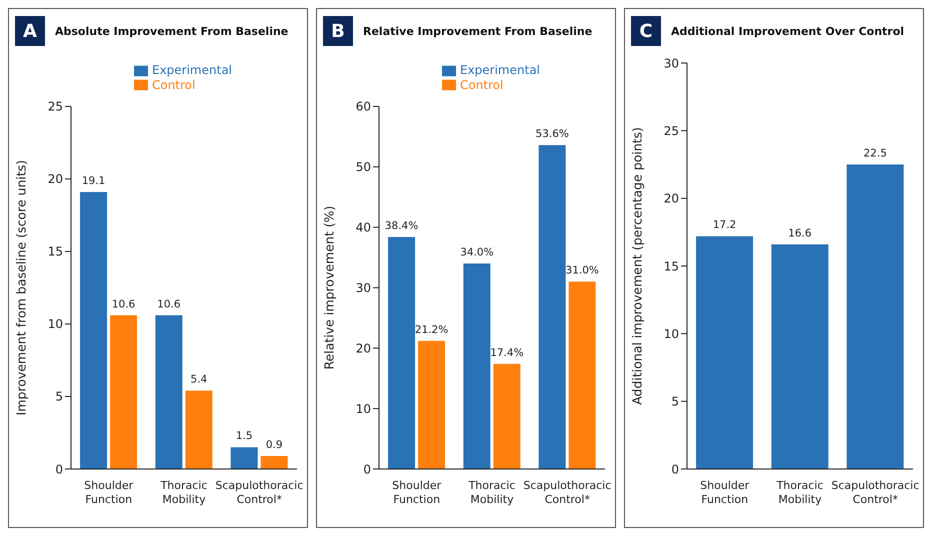 The width and height of the screenshot is (925, 533). What do you see at coordinates (338, 31) in the screenshot?
I see `text: B` at bounding box center [338, 31].